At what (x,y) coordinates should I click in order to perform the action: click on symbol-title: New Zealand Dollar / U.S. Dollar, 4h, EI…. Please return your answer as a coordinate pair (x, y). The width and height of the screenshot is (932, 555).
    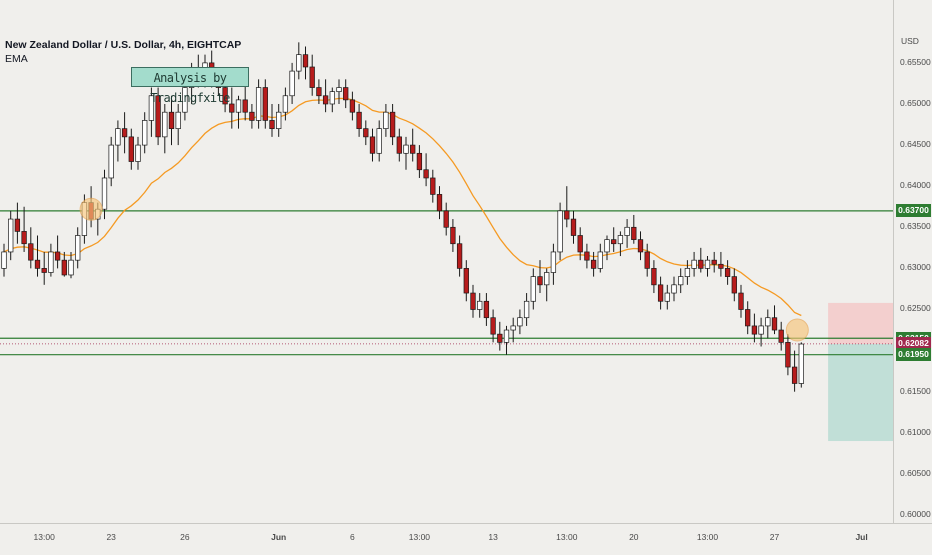
    Looking at the image, I should click on (123, 45).